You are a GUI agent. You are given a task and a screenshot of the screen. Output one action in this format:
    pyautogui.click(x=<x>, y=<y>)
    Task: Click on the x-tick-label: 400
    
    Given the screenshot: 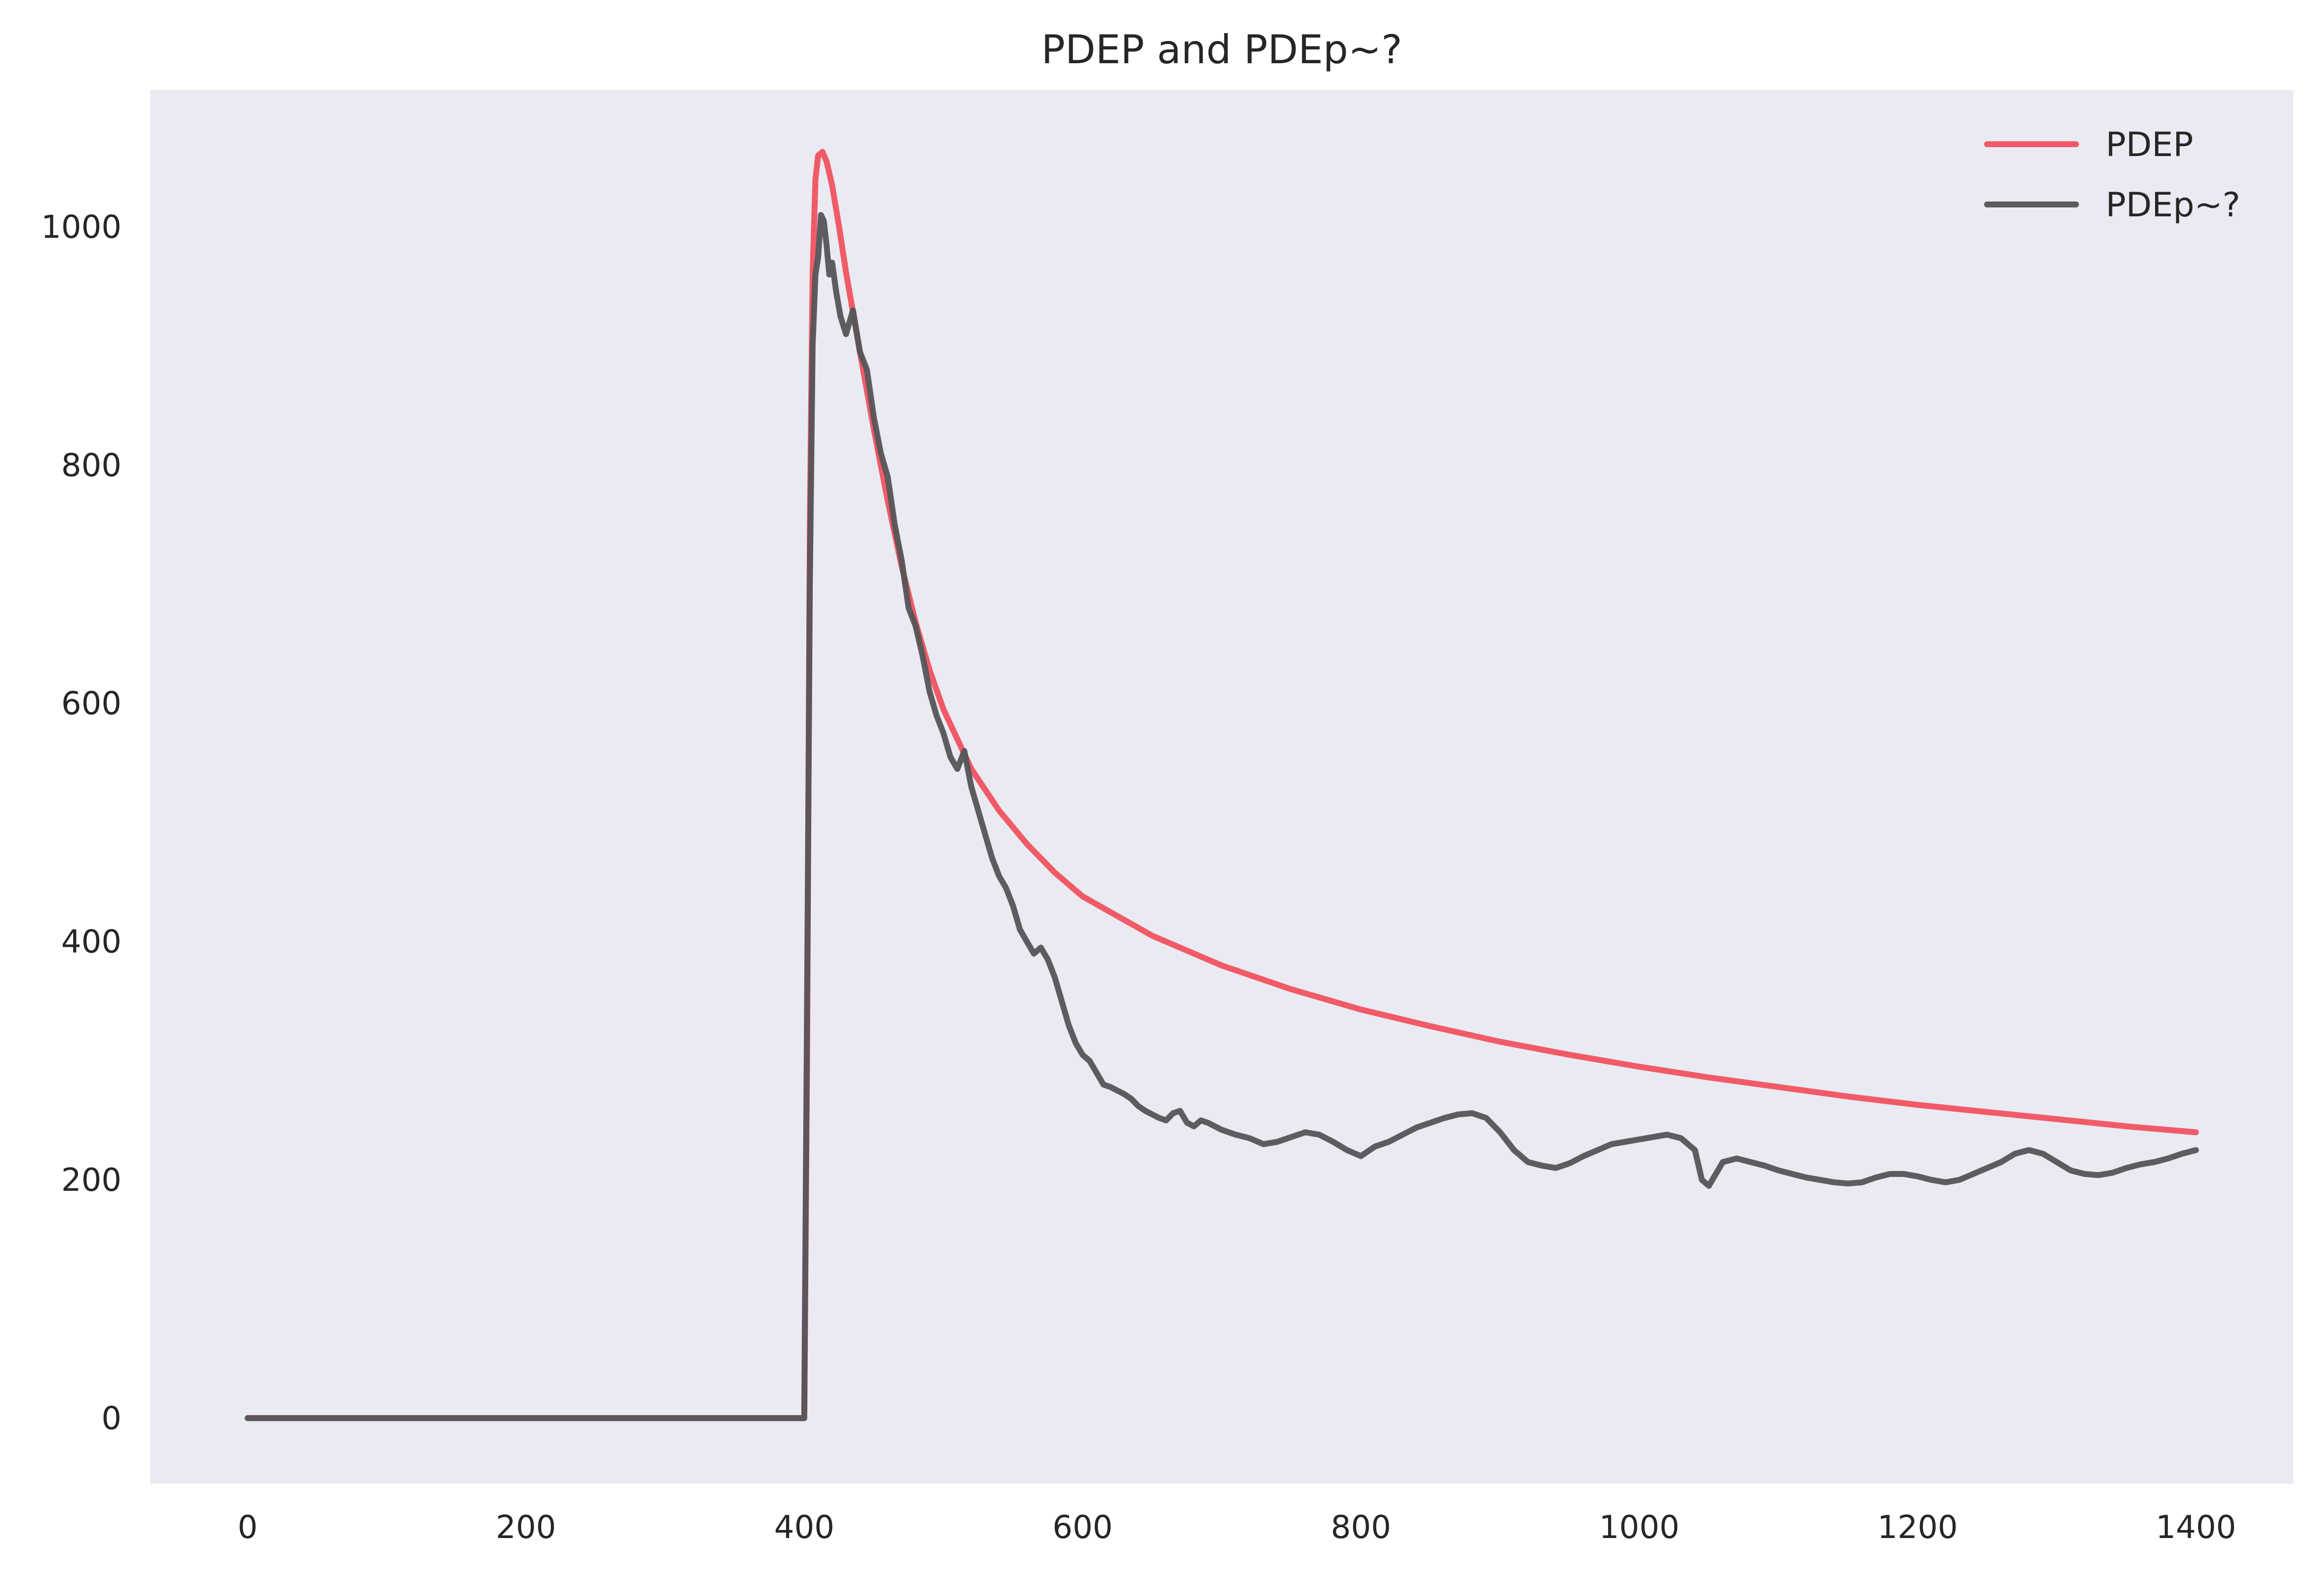 What is the action you would take?
    pyautogui.click(x=804, y=1528)
    